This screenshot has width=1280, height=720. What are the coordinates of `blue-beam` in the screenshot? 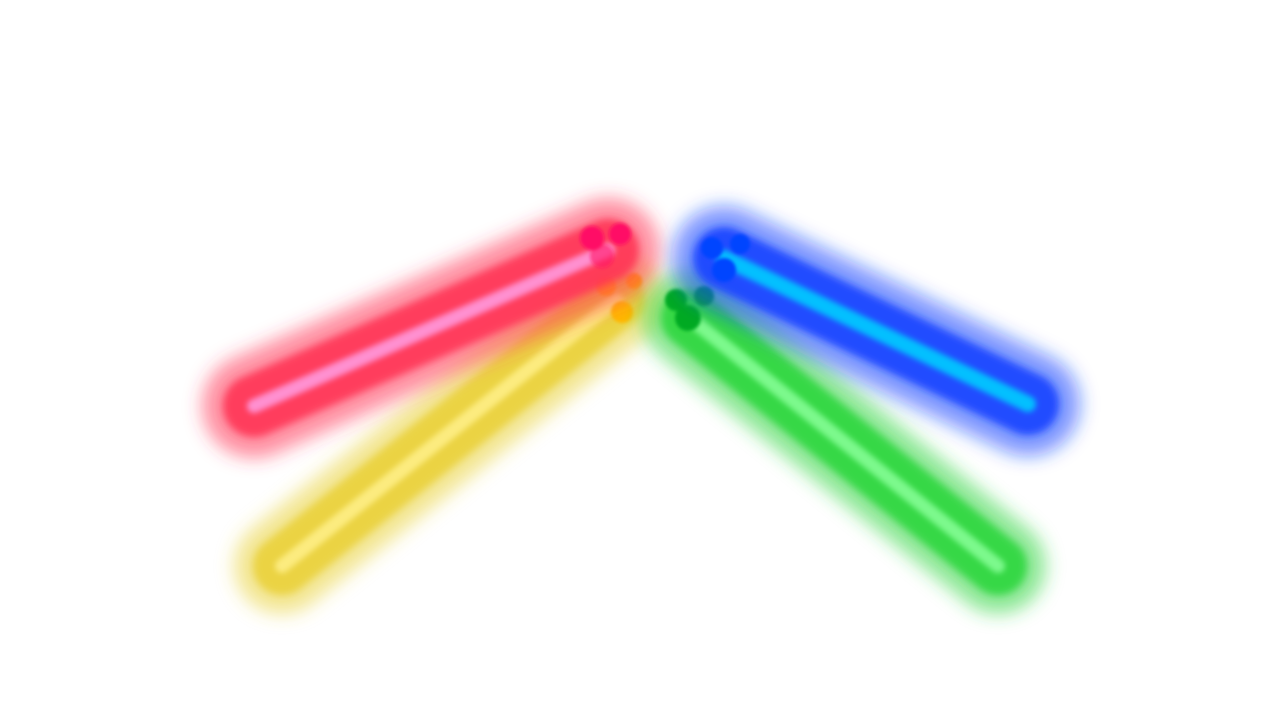 It's located at (876, 331).